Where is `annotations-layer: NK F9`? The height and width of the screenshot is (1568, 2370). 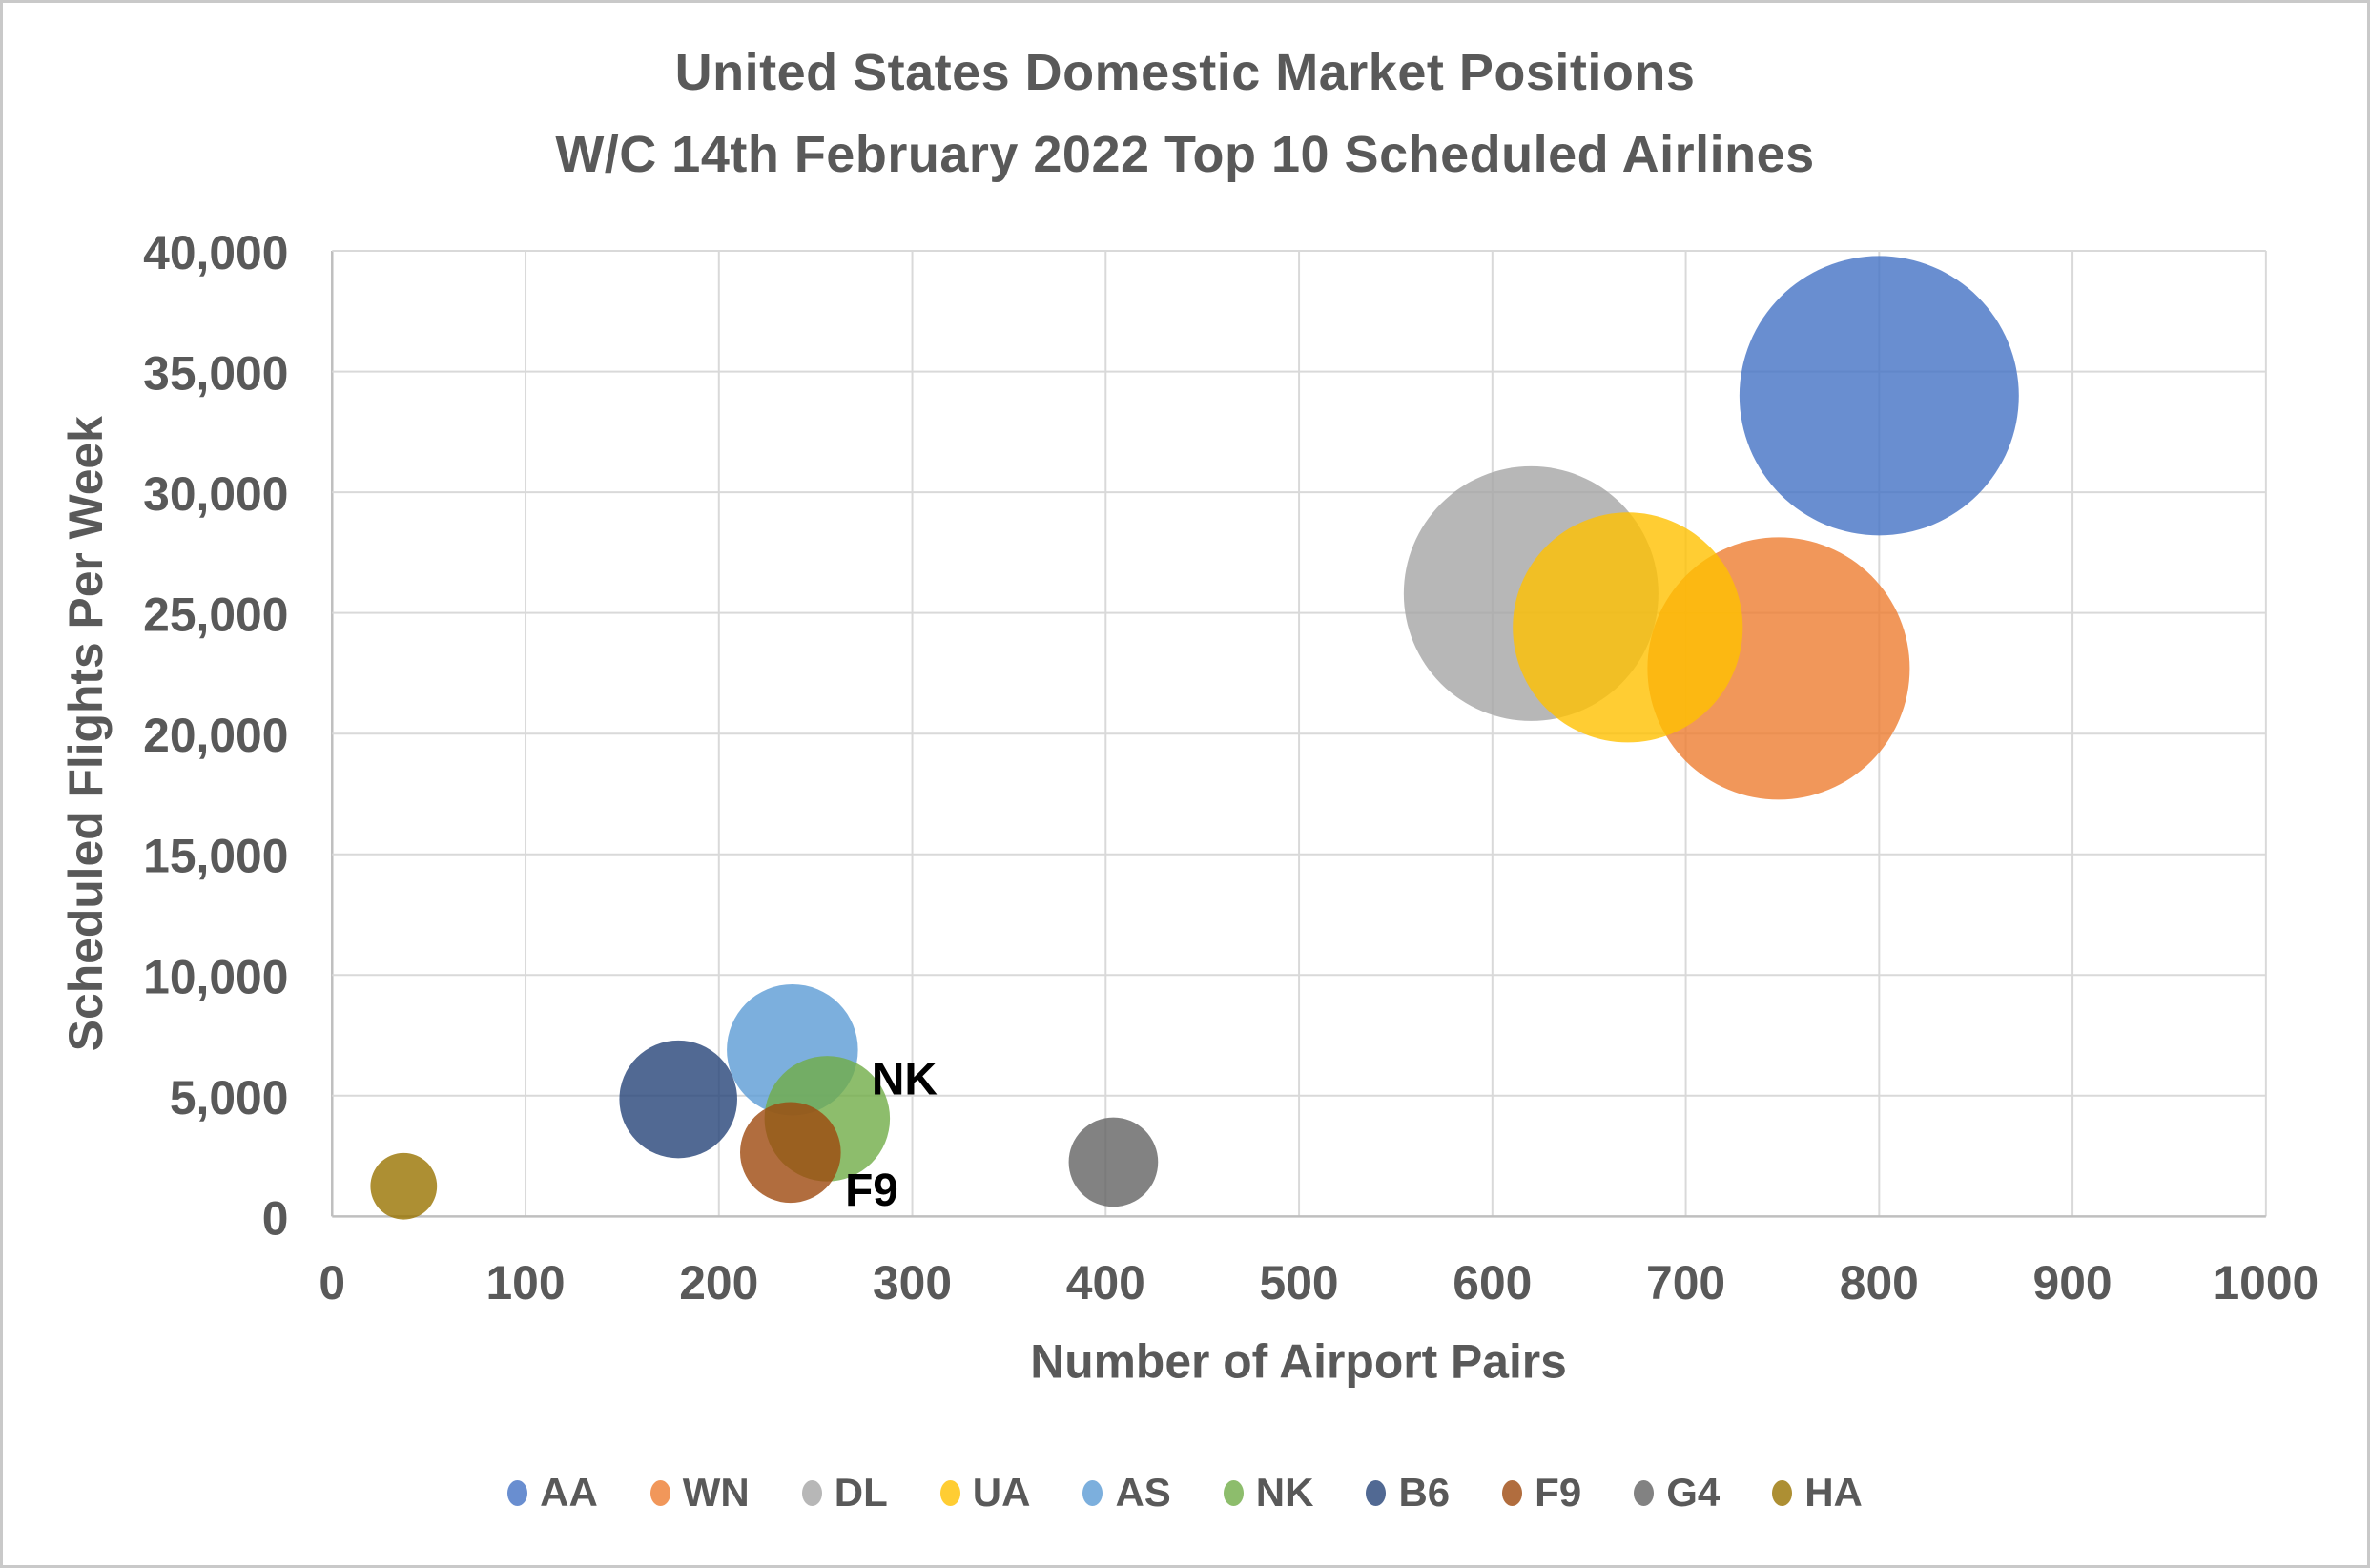 annotations-layer: NK F9 is located at coordinates (891, 1135).